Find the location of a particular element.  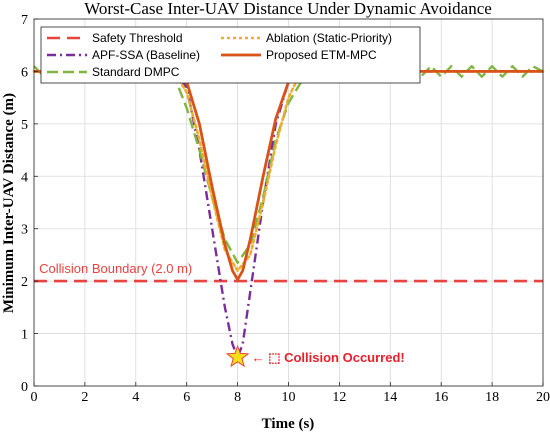

y-tick-label: 0 is located at coordinates (24, 387).